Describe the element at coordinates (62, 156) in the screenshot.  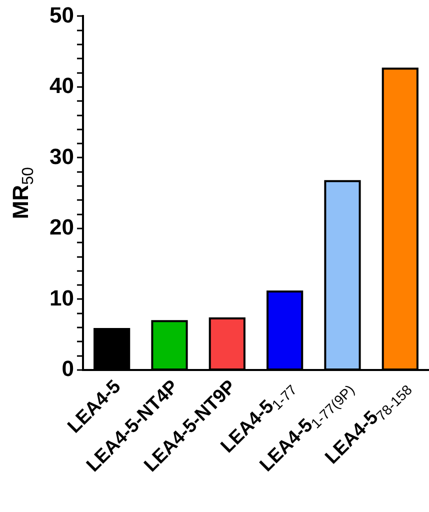
I see `y-tick-label: 30` at that location.